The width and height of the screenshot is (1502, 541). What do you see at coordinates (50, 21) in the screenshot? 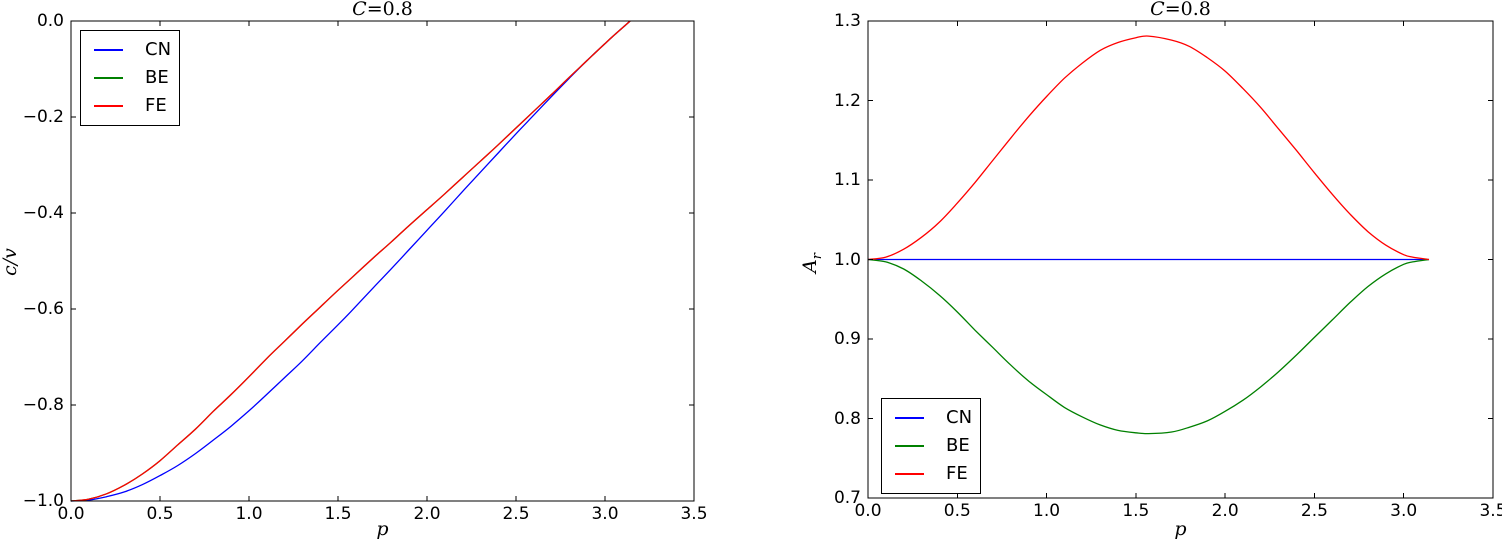
I see `y-tick-label: 0.0` at bounding box center [50, 21].